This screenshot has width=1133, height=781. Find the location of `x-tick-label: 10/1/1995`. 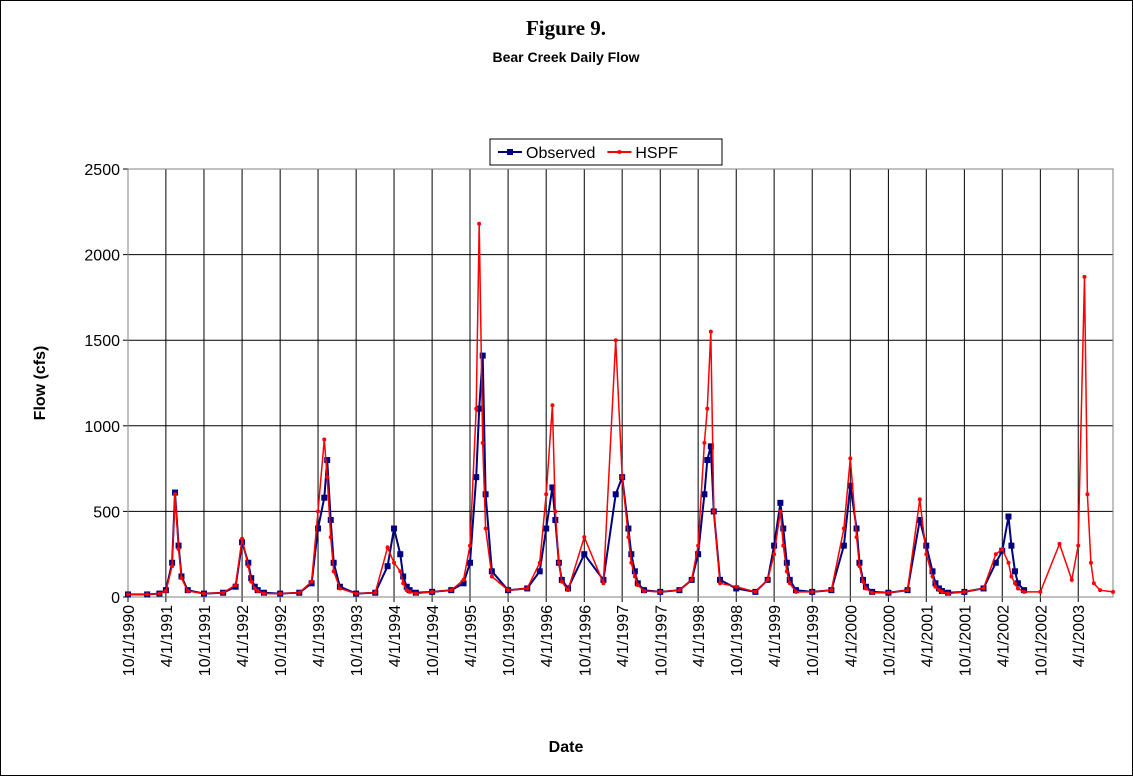

x-tick-label: 10/1/1995 is located at coordinates (509, 640).